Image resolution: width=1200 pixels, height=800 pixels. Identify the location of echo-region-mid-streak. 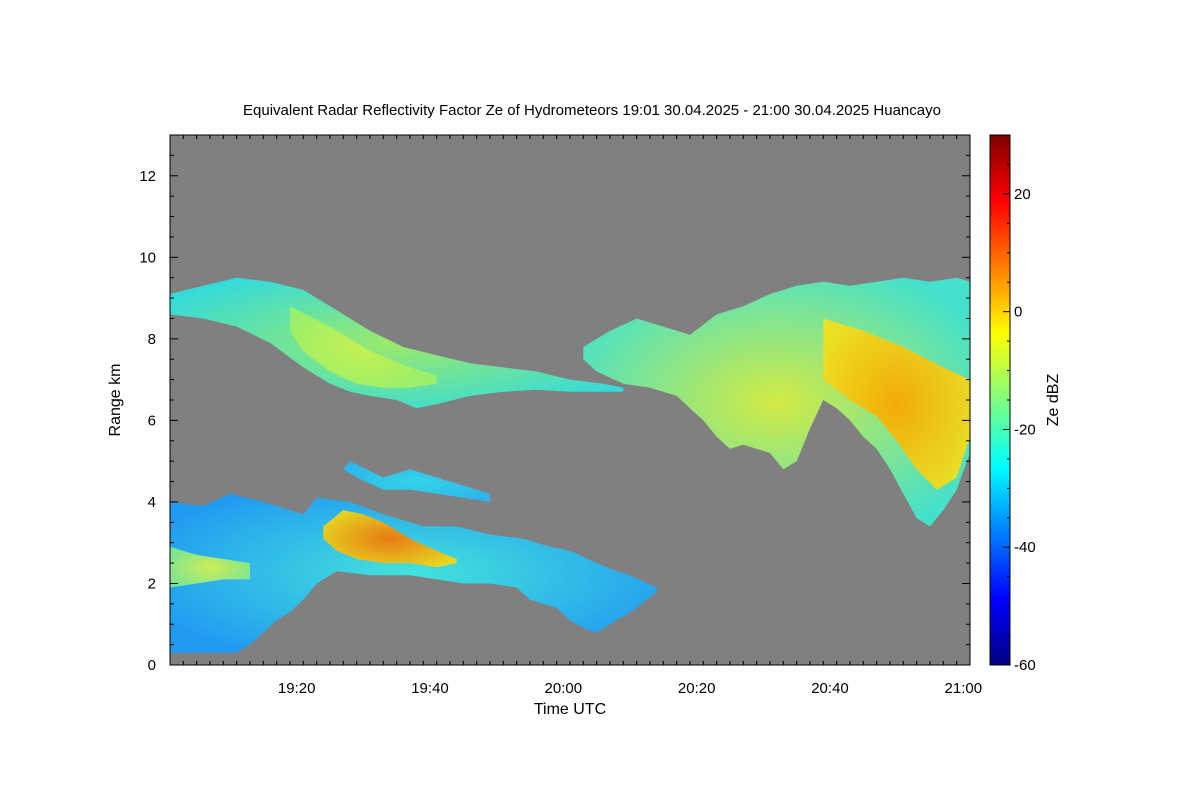
(416, 481).